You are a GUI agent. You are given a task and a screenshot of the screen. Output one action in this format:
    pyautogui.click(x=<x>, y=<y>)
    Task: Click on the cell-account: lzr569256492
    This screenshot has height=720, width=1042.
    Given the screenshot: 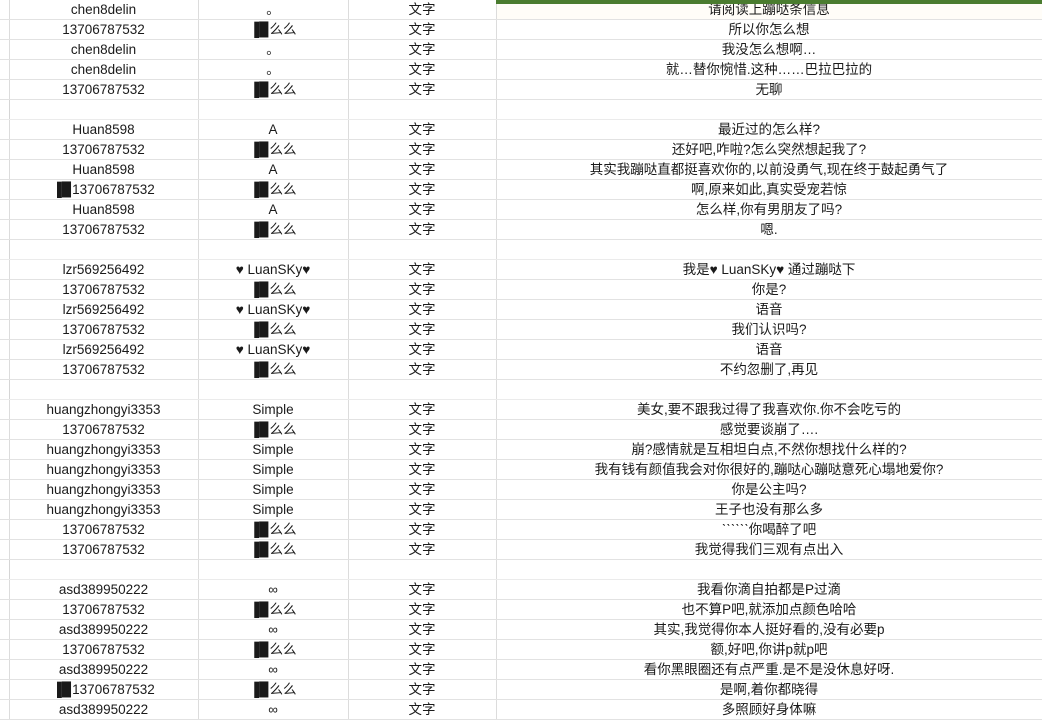 What is the action you would take?
    pyautogui.click(x=104, y=349)
    